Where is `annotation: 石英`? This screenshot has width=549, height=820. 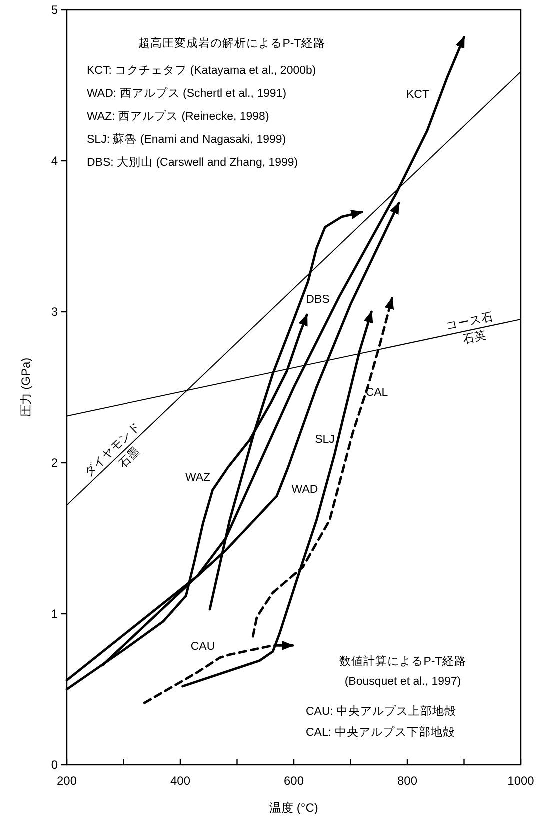 annotation: 石英 is located at coordinates (475, 337).